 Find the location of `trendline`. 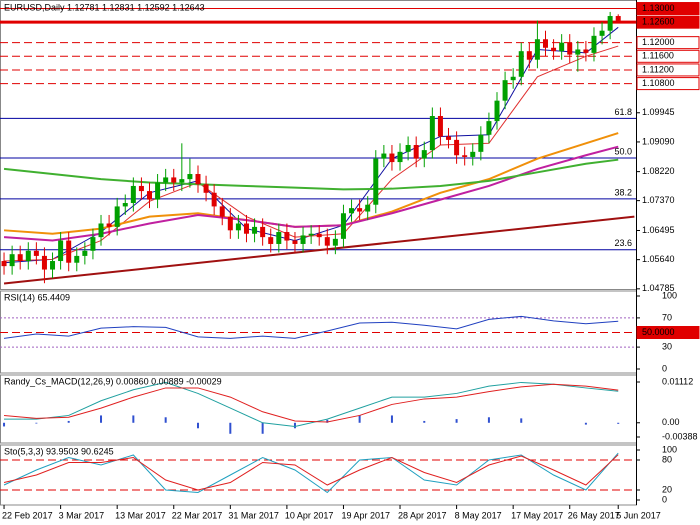

trendline is located at coordinates (319, 250).